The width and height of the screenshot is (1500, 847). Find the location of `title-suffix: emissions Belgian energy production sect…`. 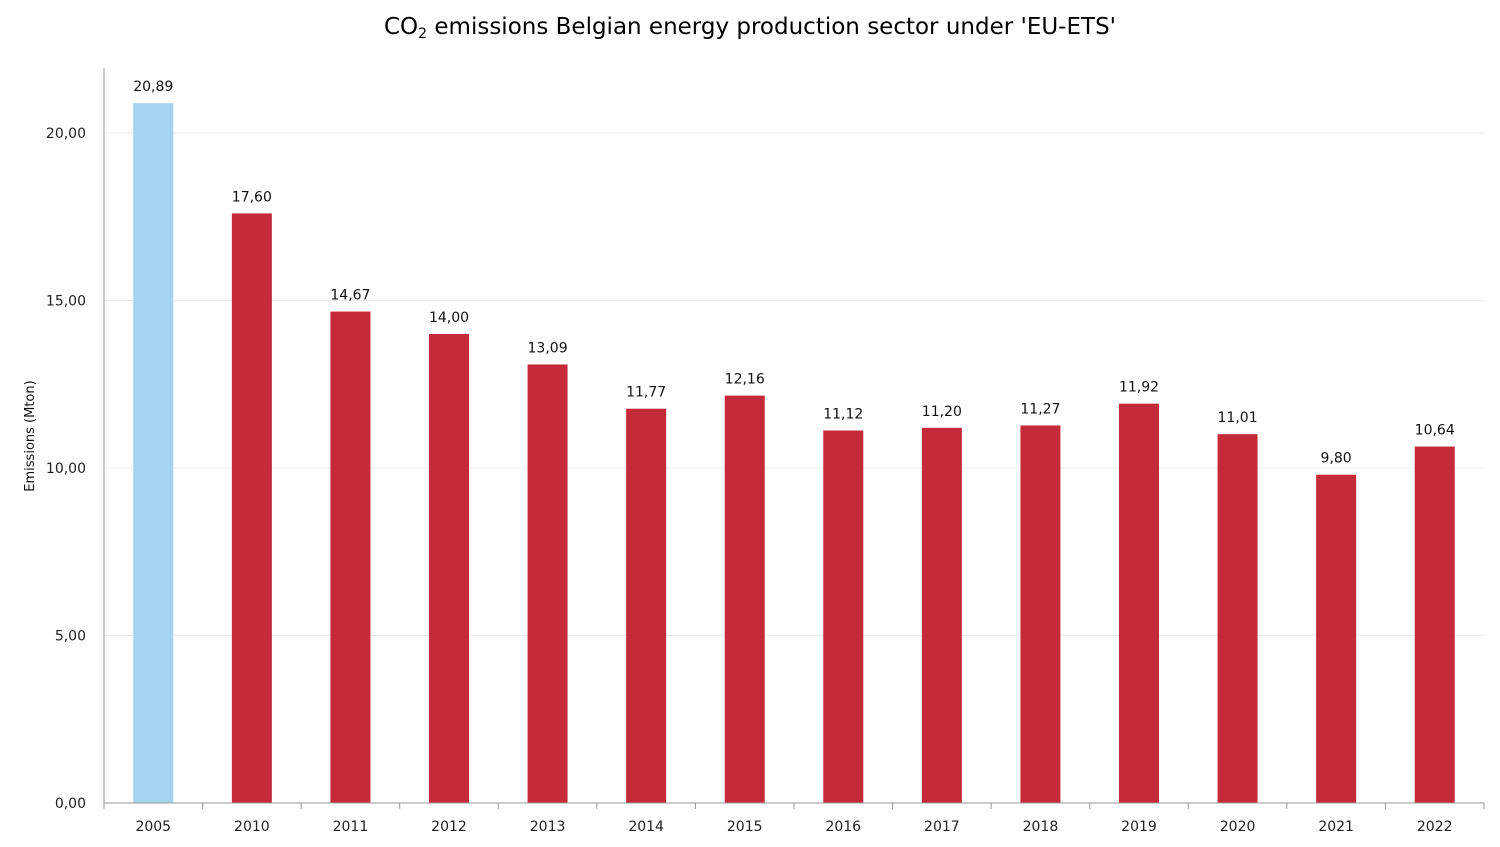

title-suffix: emissions Belgian energy production sect… is located at coordinates (771, 27).